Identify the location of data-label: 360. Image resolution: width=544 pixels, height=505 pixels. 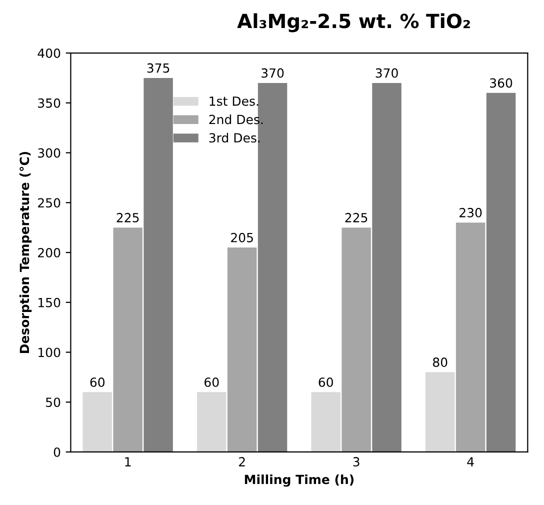
(501, 83).